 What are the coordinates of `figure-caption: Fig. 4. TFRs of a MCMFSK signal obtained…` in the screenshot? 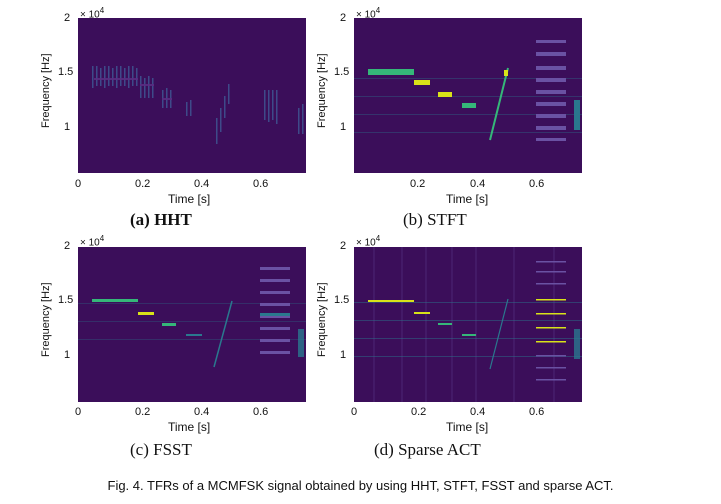 It's located at (360, 485).